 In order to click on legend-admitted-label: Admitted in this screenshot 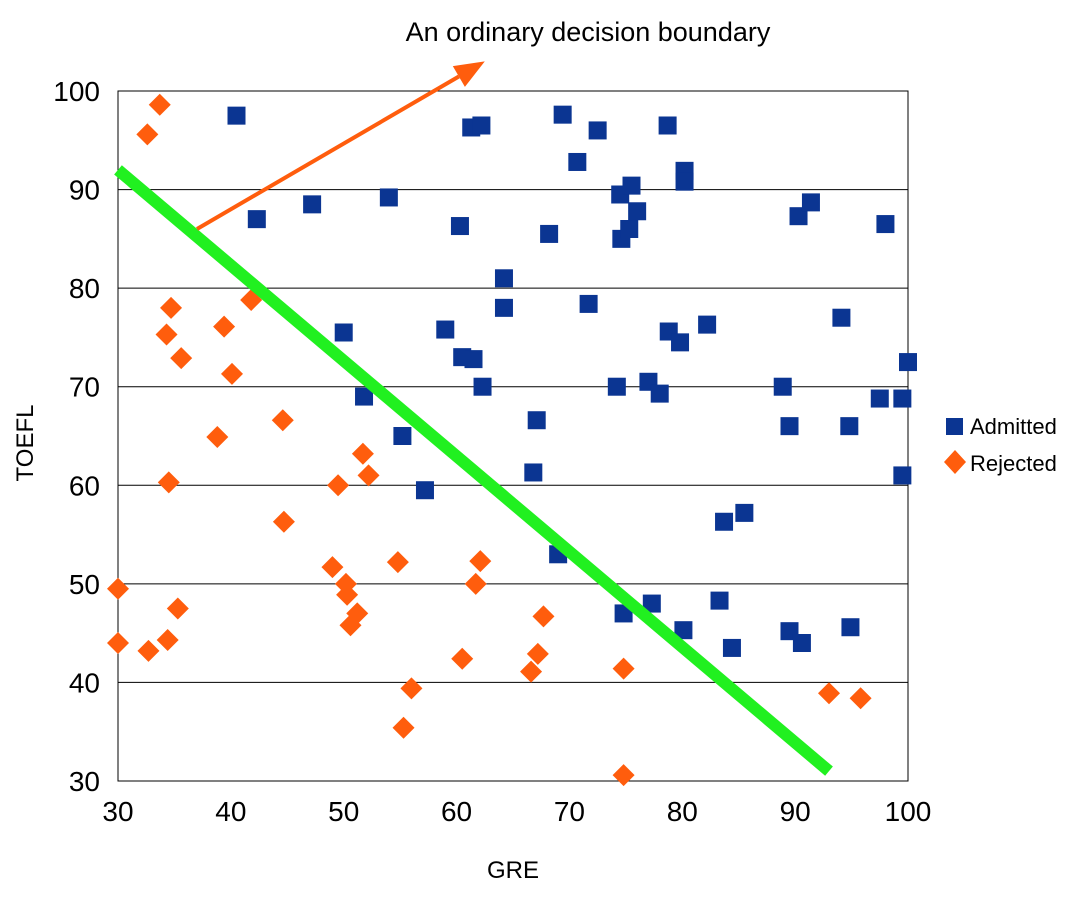, I will do `click(1013, 426)`.